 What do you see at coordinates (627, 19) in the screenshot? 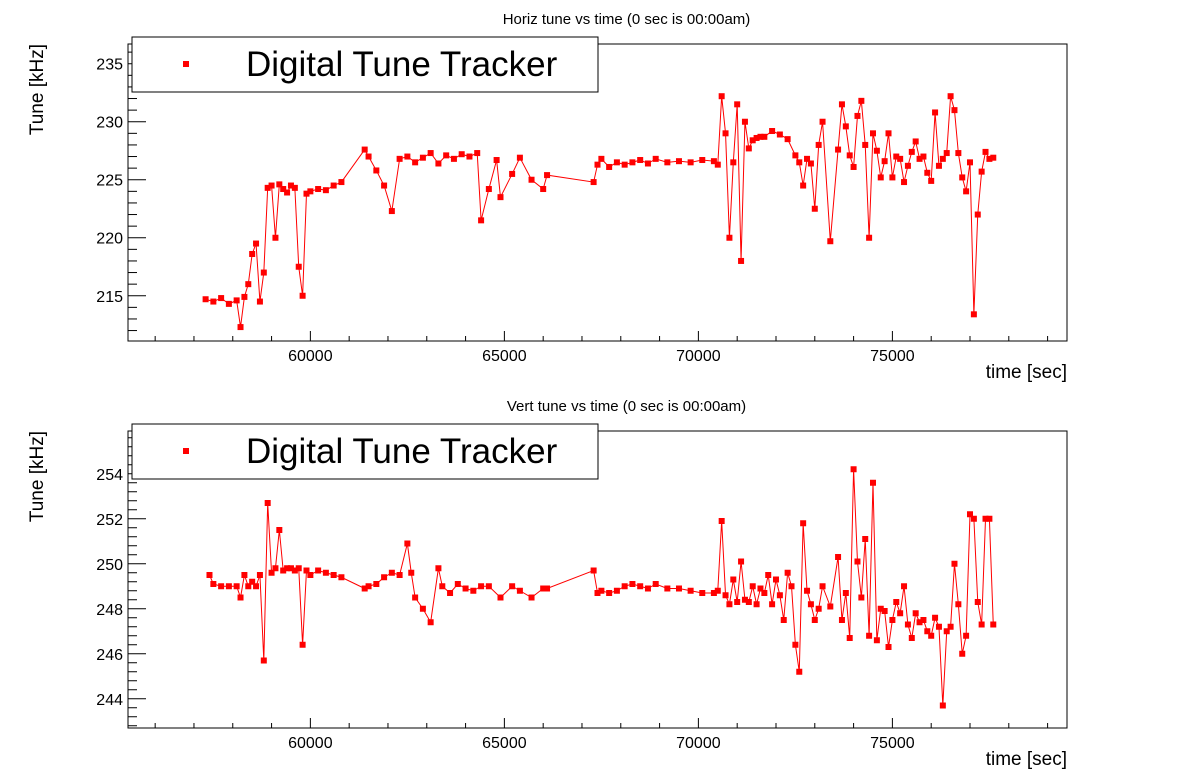
I see `chart-title: Horiz tune vs time (0 sec is 00:00am)` at bounding box center [627, 19].